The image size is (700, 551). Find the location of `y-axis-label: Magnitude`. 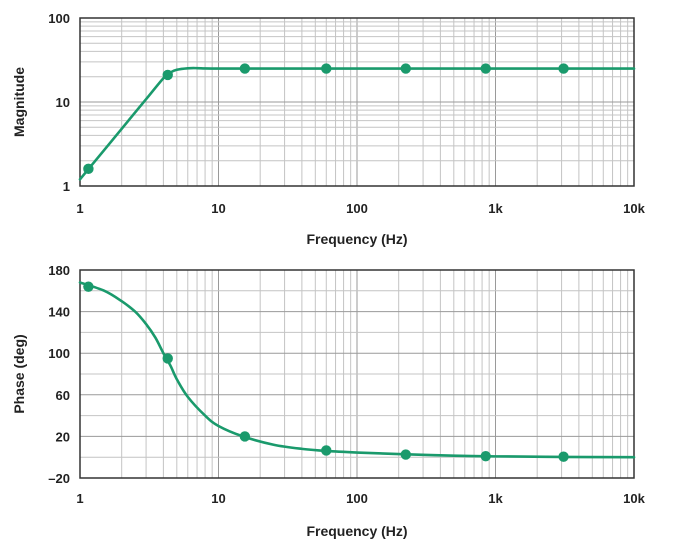

y-axis-label: Magnitude is located at coordinates (19, 102).